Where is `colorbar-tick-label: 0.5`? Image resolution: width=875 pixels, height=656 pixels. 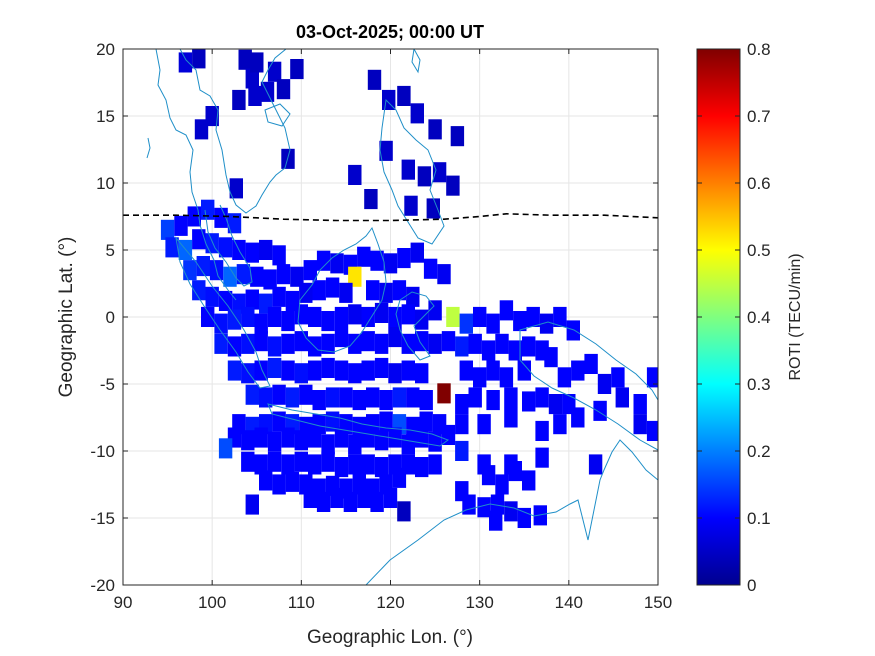
colorbar-tick-label: 0.5 is located at coordinates (759, 250).